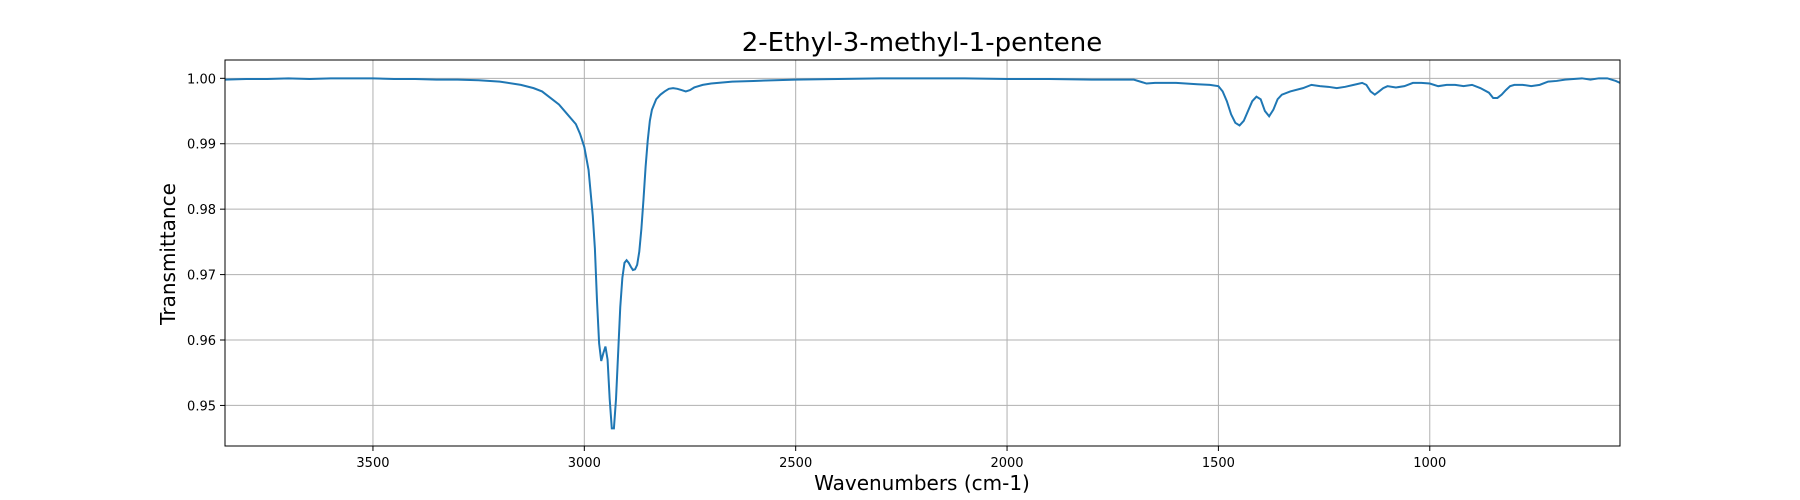 This screenshot has width=1800, height=500. I want to click on y-axis-ticks: 0.95 0.96 0.97 0.98 0.99 1.00, so click(206, 243).